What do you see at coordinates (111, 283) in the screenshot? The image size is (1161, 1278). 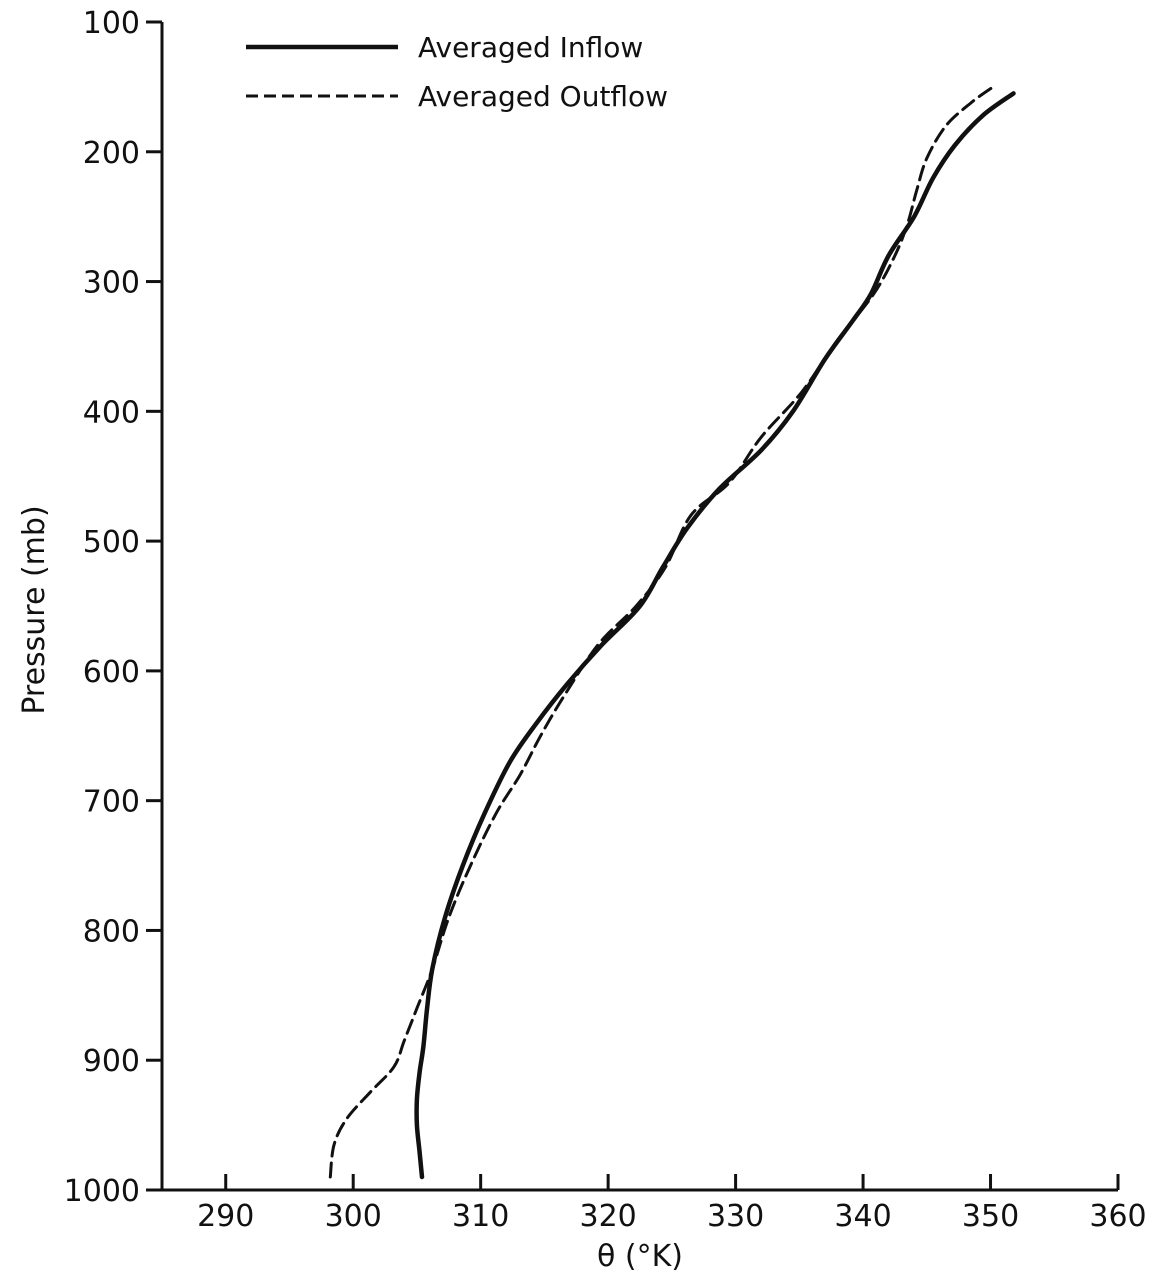 I see `y-tick-label: 300` at bounding box center [111, 283].